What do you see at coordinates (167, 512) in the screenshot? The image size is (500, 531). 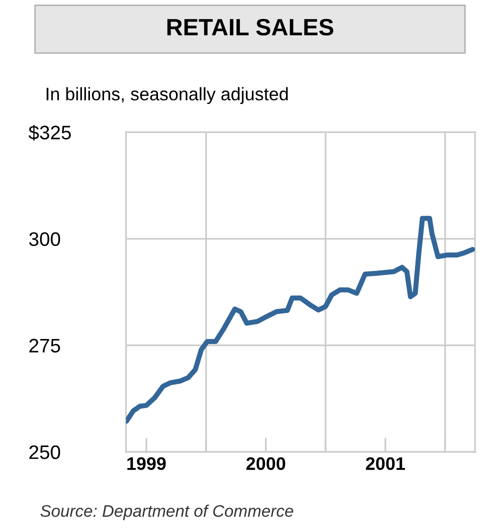 I see `source-note: Source: Department of Commerce` at bounding box center [167, 512].